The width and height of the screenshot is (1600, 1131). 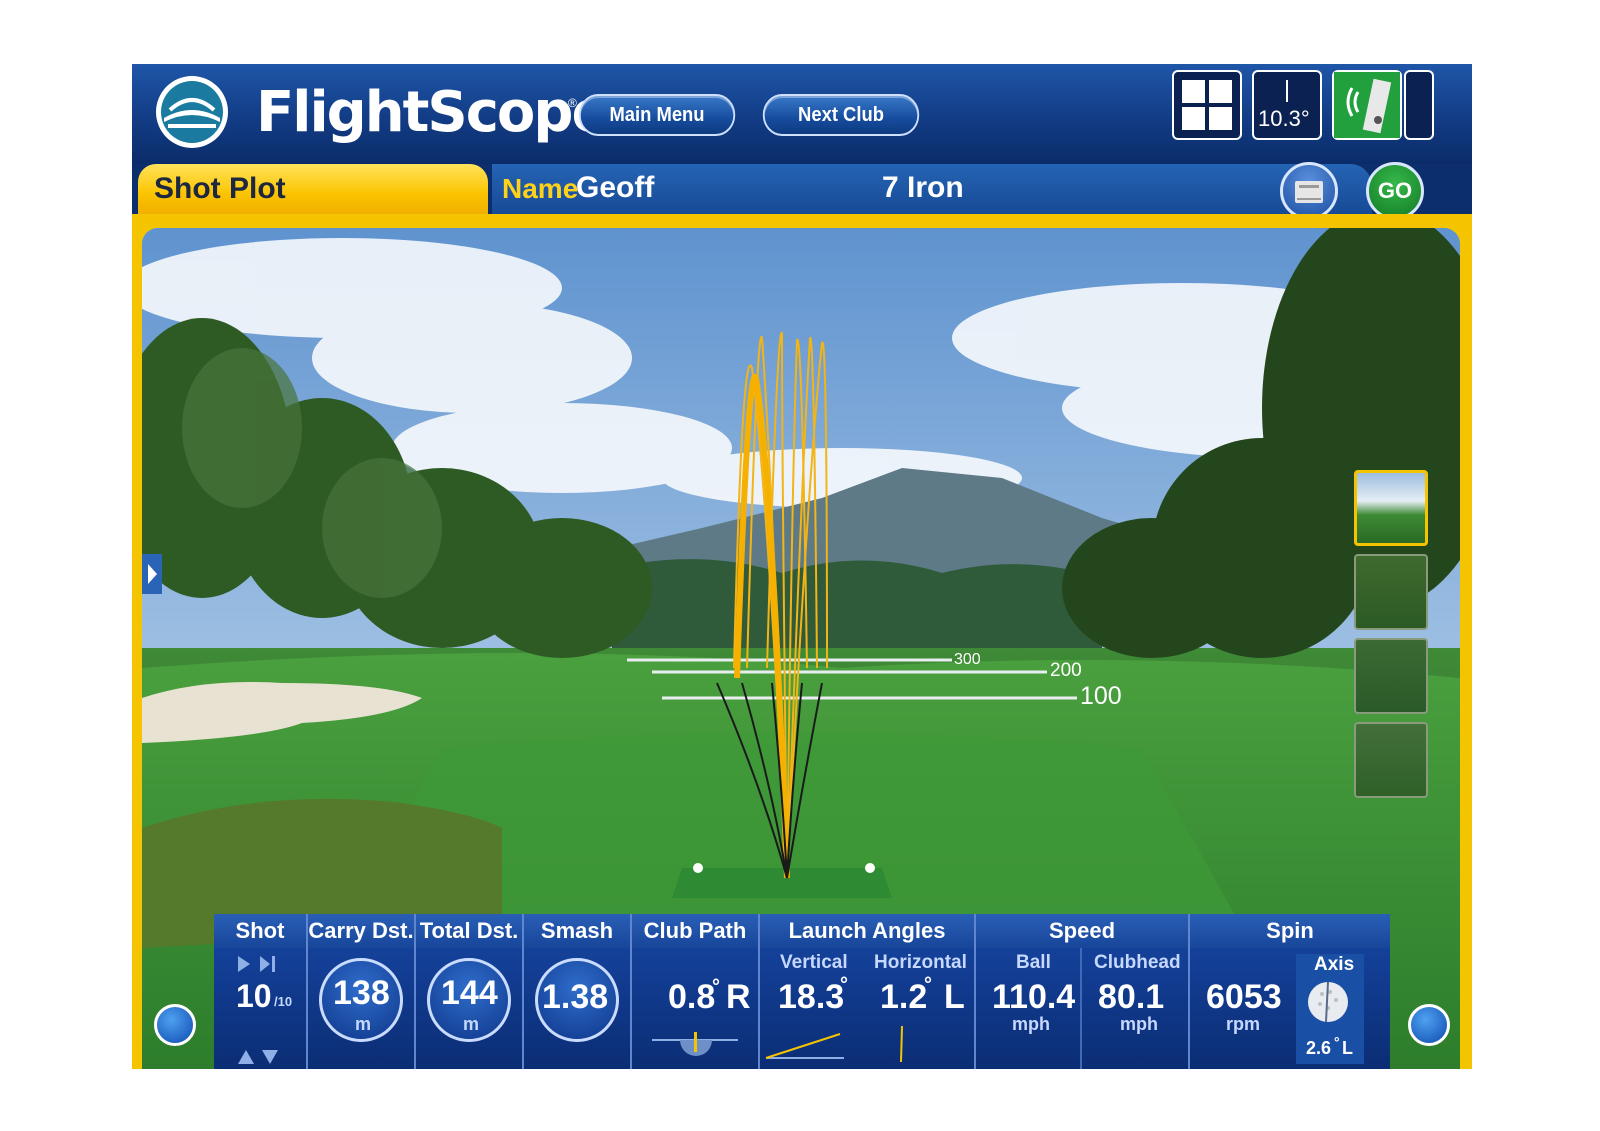 What do you see at coordinates (1290, 991) in the screenshot?
I see `stat-spin: Spin 6053 rpm Axis 2.6 °` at bounding box center [1290, 991].